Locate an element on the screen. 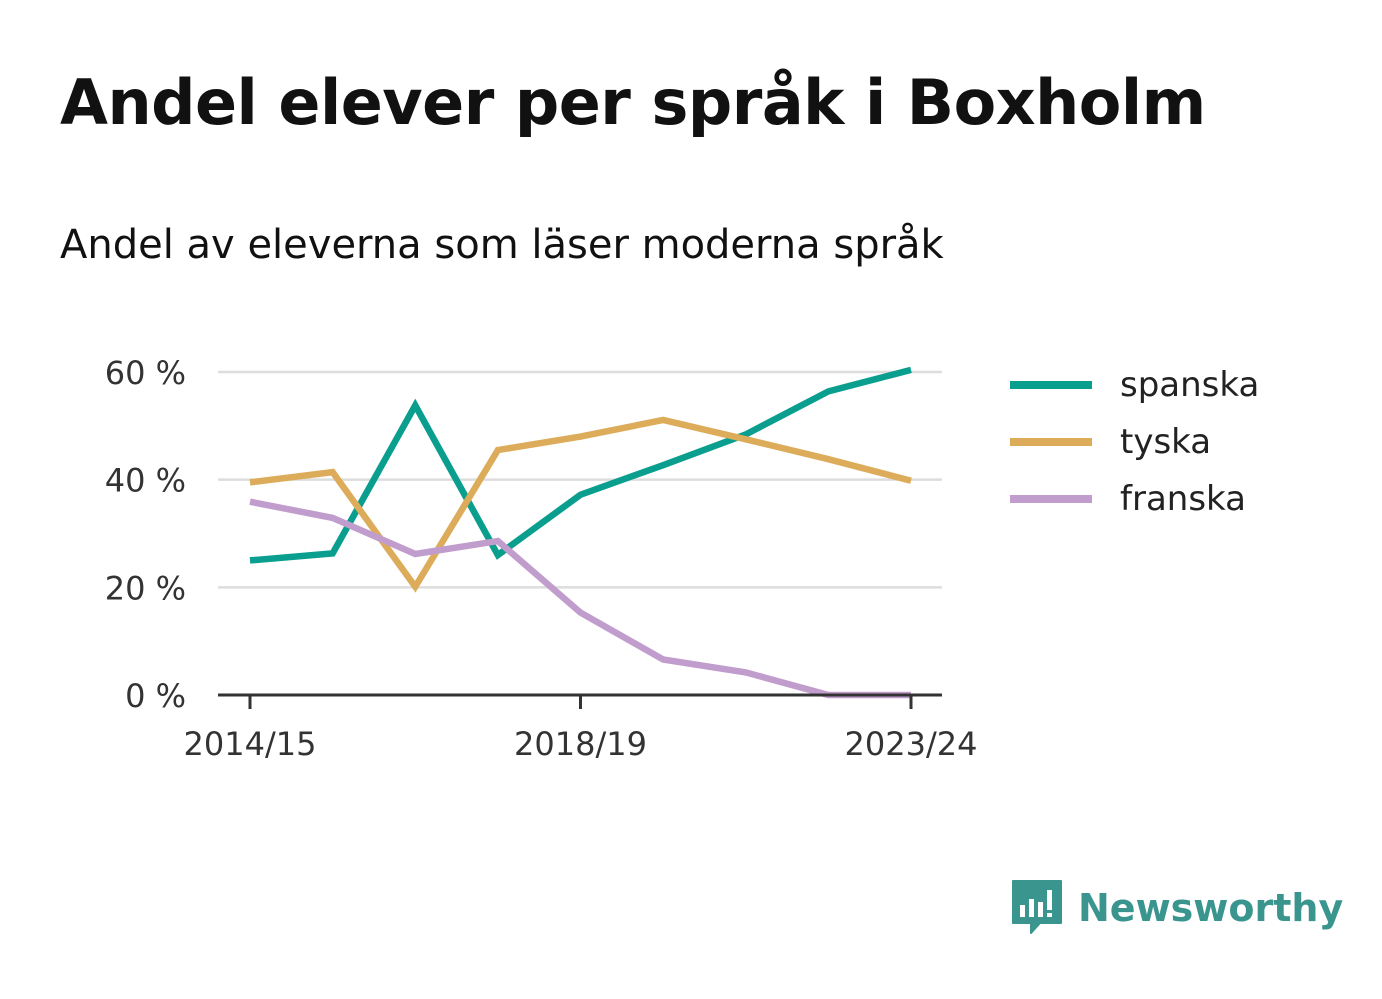 This screenshot has height=999, width=1382. x-tick-label: 2023/24 is located at coordinates (911, 744).